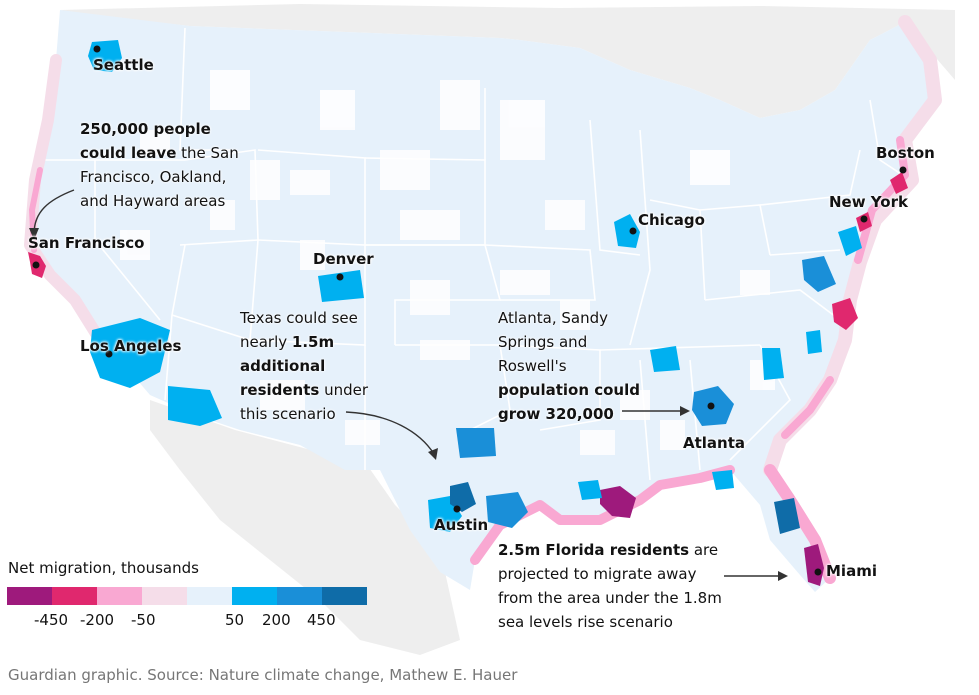 Image resolution: width=979 pixels, height=695 pixels. What do you see at coordinates (711, 406) in the screenshot?
I see `atlanta-marker` at bounding box center [711, 406].